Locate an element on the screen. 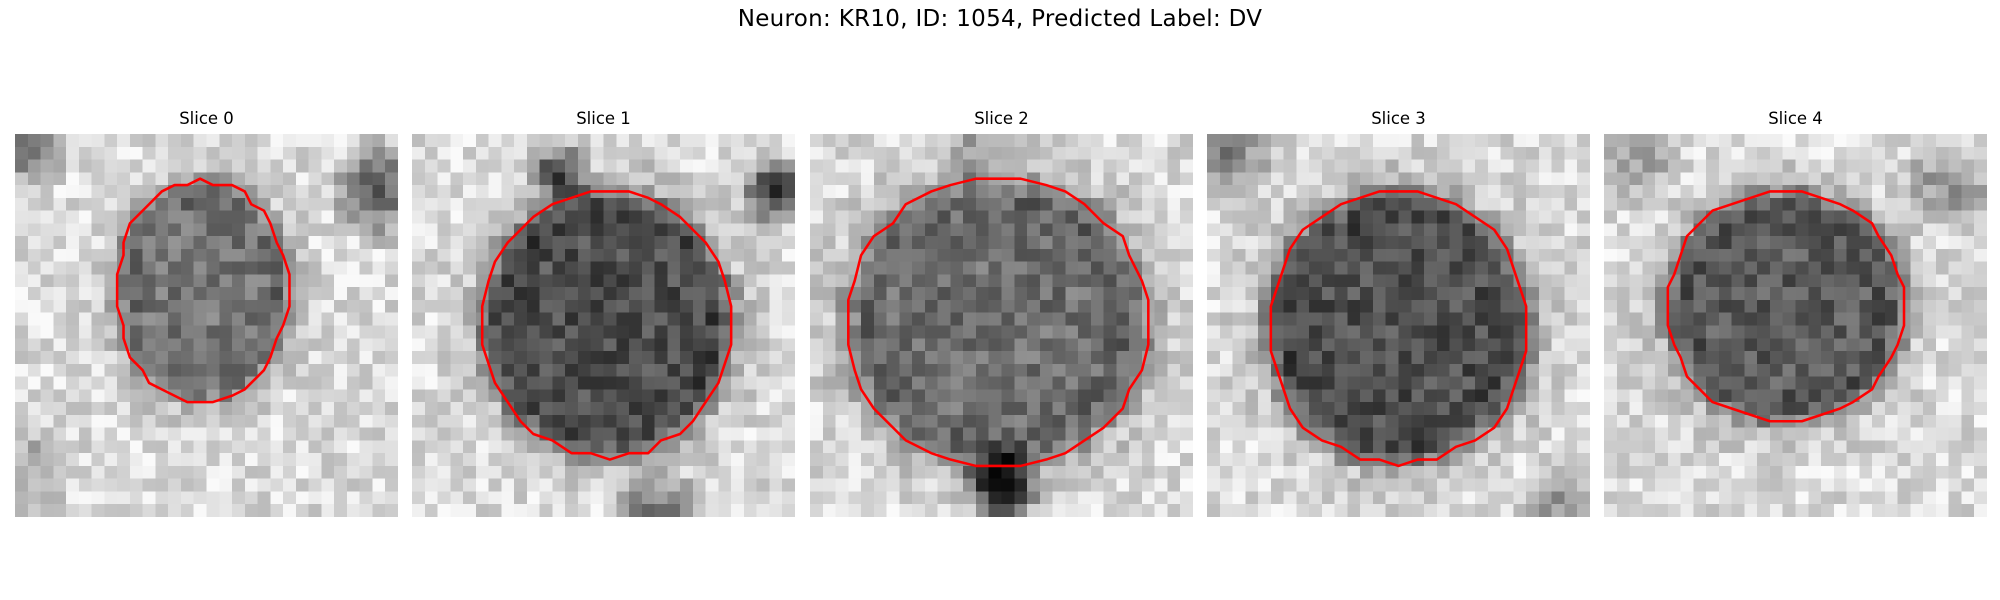 Image resolution: width=2000 pixels, height=600 pixels. slice-title: Slice 0 is located at coordinates (206, 118).